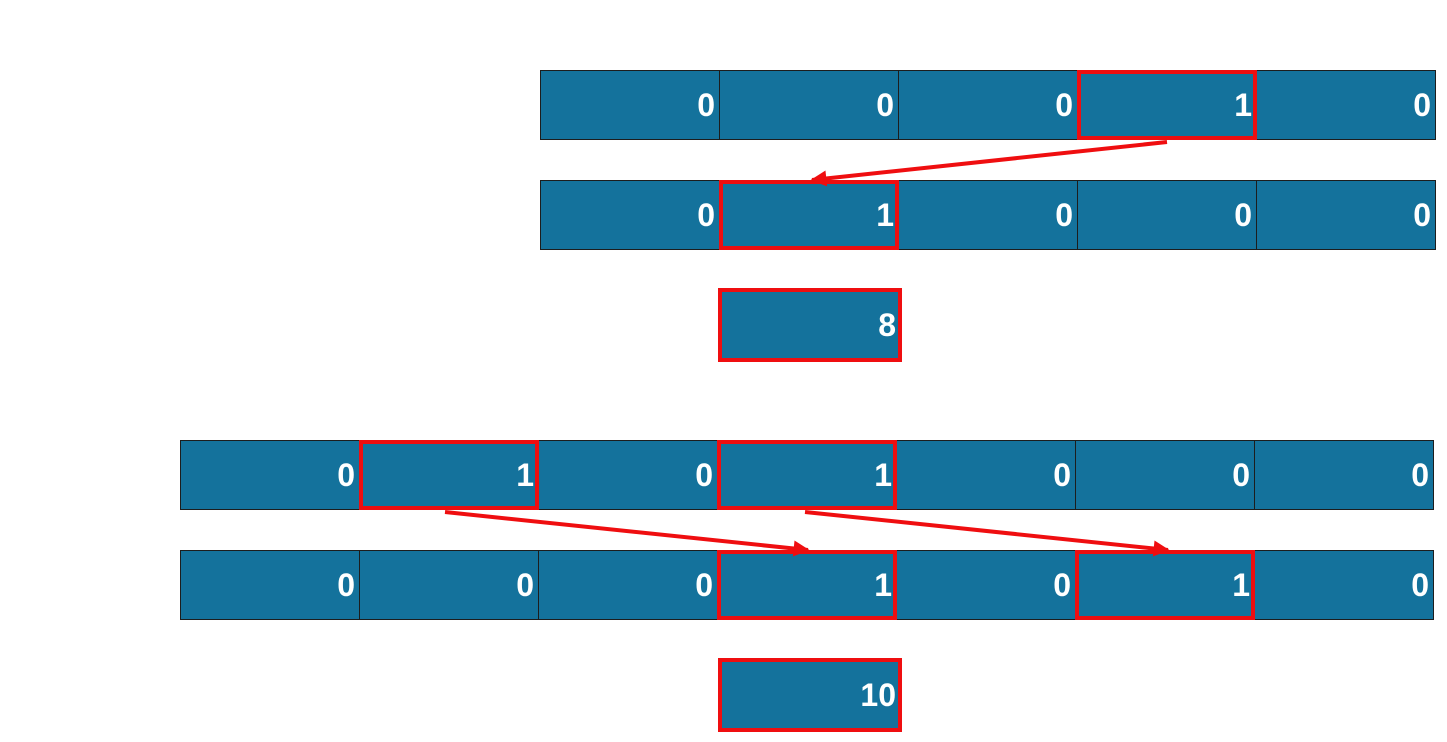  I want to click on example1-shifted-row: 0 1 0 0 0, so click(988, 215).